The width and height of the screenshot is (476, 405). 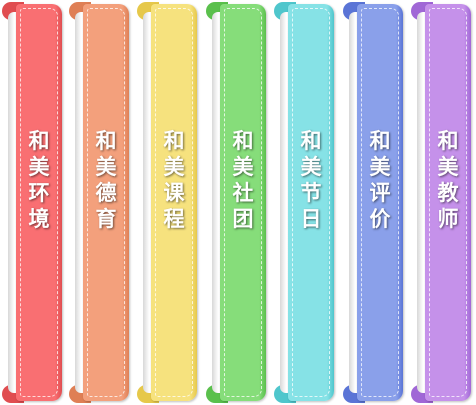 What do you see at coordinates (174, 180) in the screenshot?
I see `ribbon-label: 和美课程` at bounding box center [174, 180].